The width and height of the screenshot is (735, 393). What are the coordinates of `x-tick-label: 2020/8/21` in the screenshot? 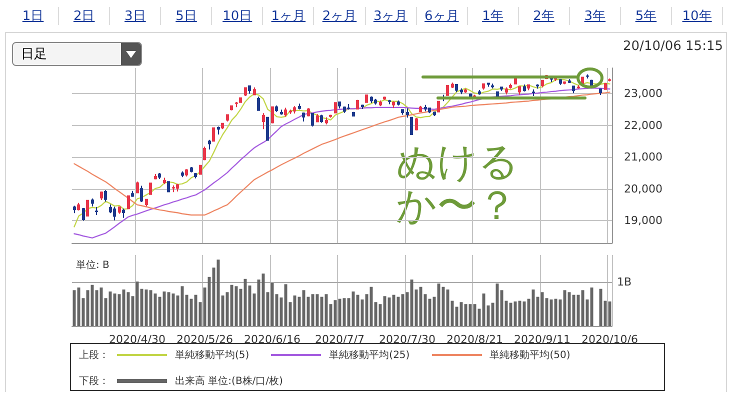 It's located at (474, 339).